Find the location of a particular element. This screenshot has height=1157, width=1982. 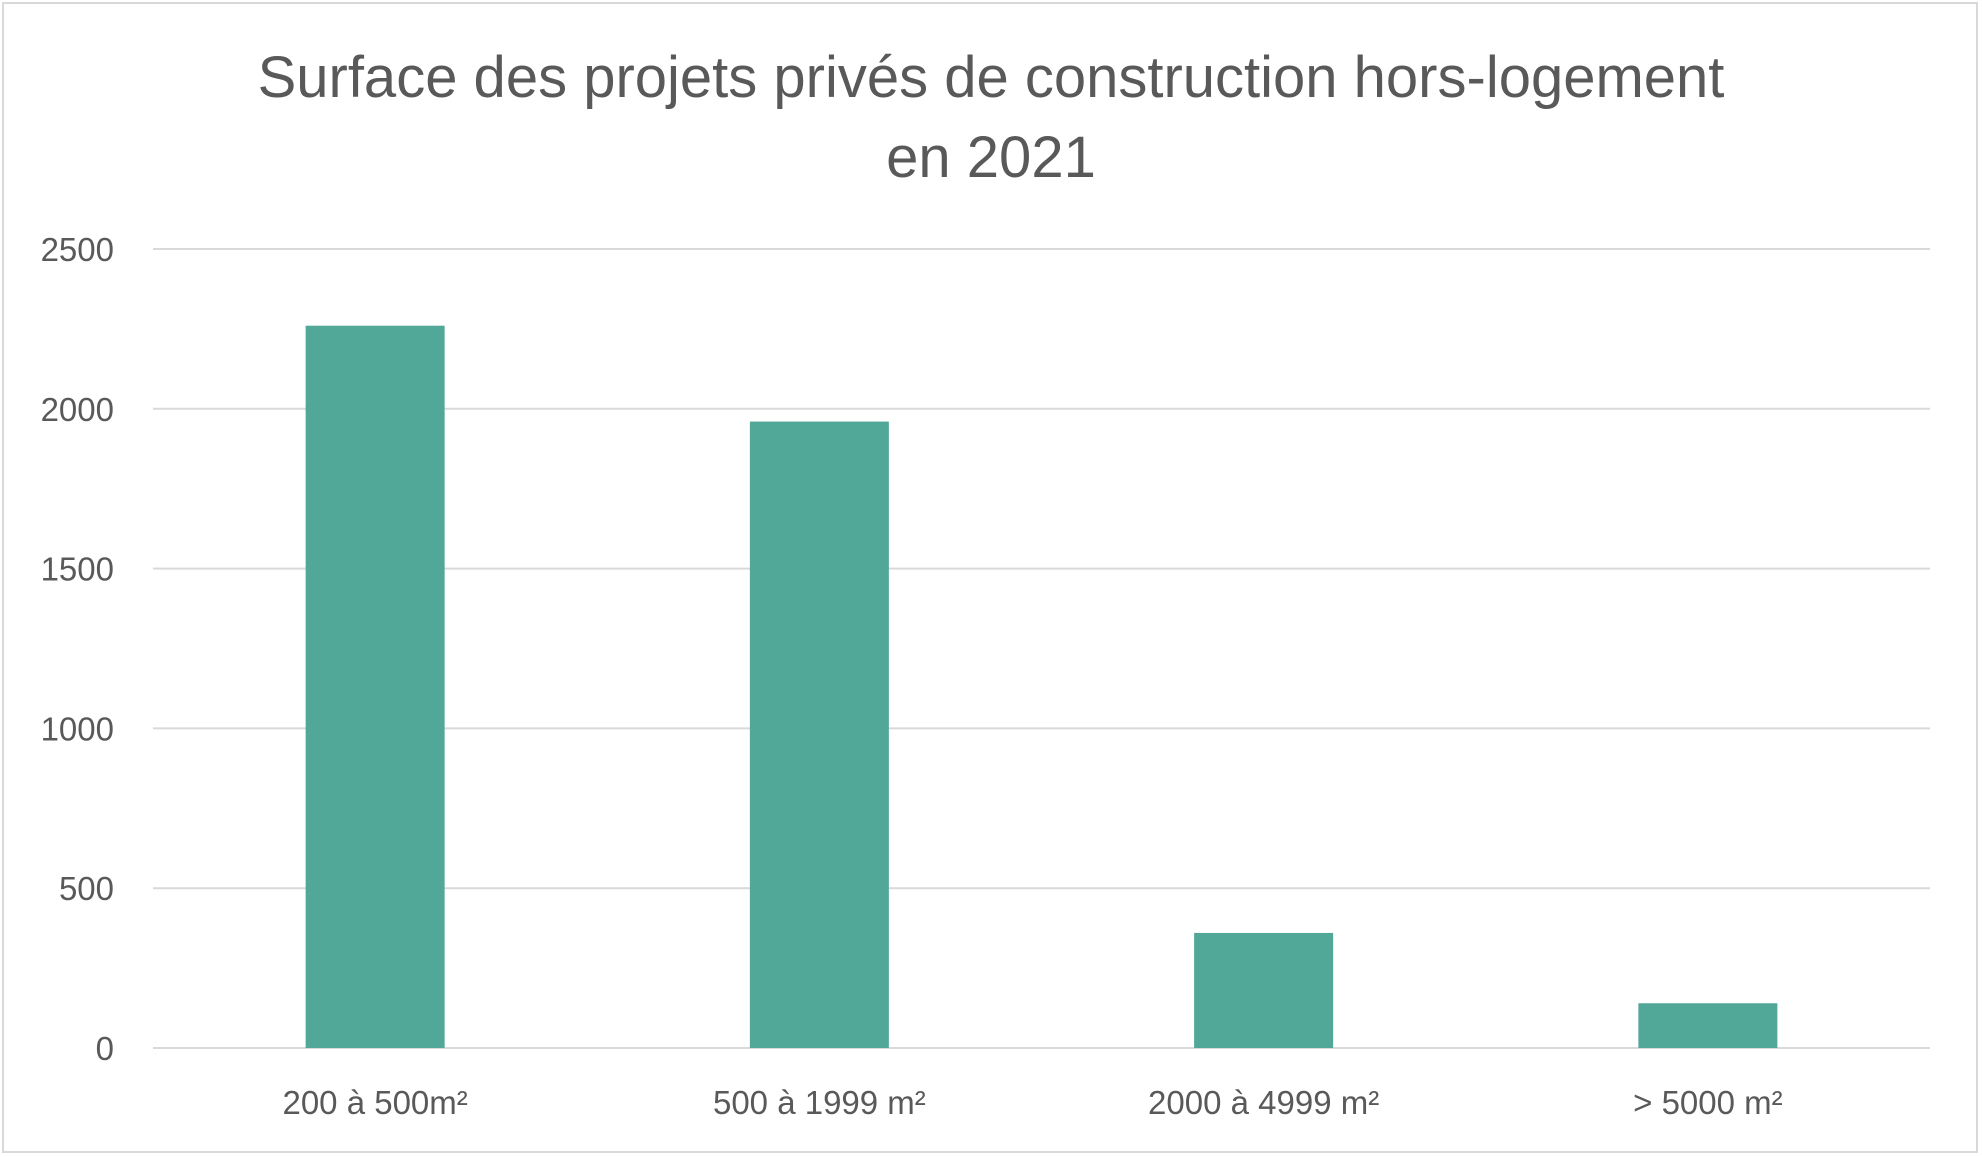

y-tick-label: 1000 is located at coordinates (77, 728).